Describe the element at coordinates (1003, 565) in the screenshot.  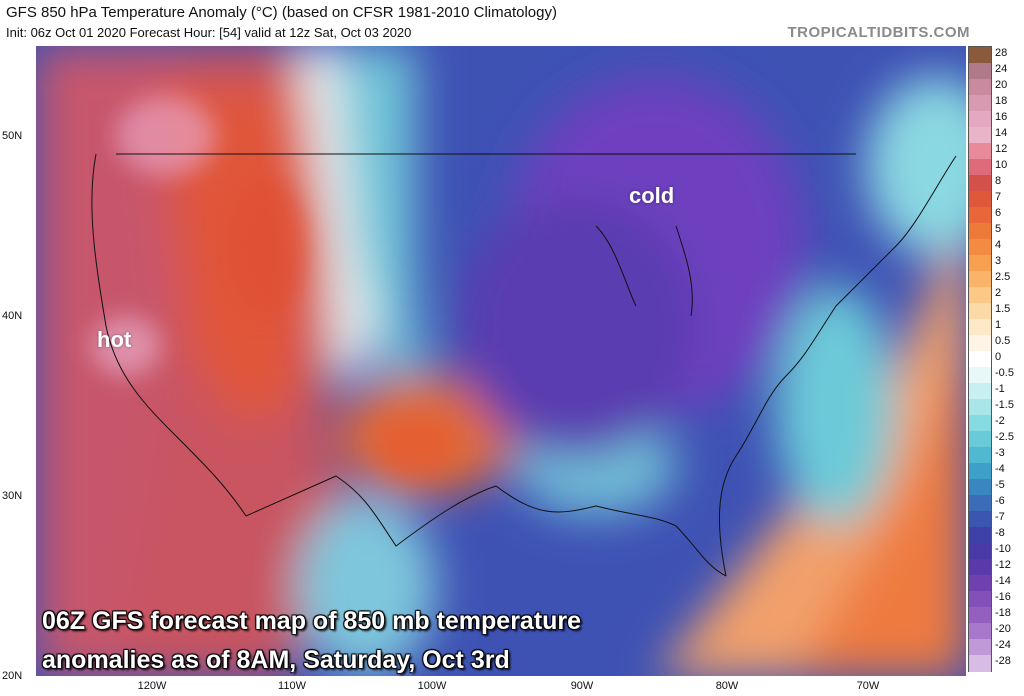
I see `colorbar-tick-label: -12` at that location.